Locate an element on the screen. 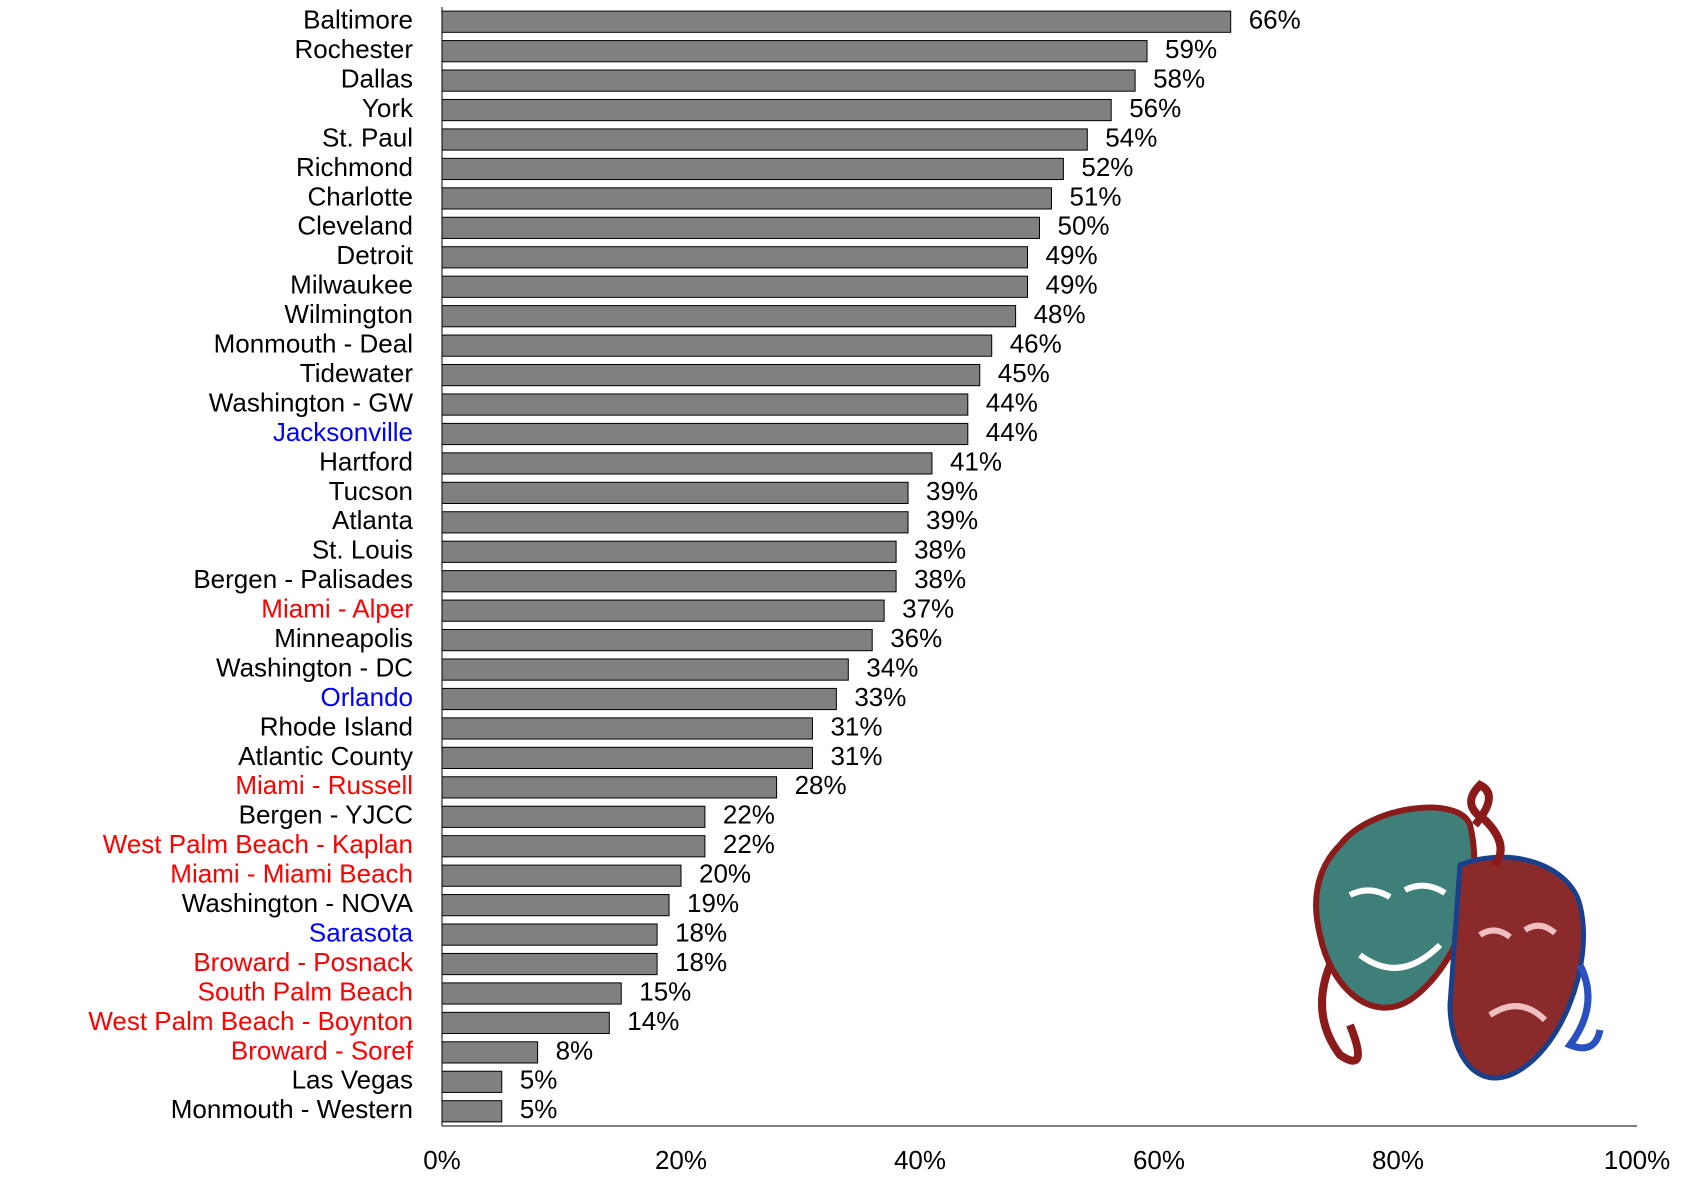  value-label: 33% is located at coordinates (880, 697).